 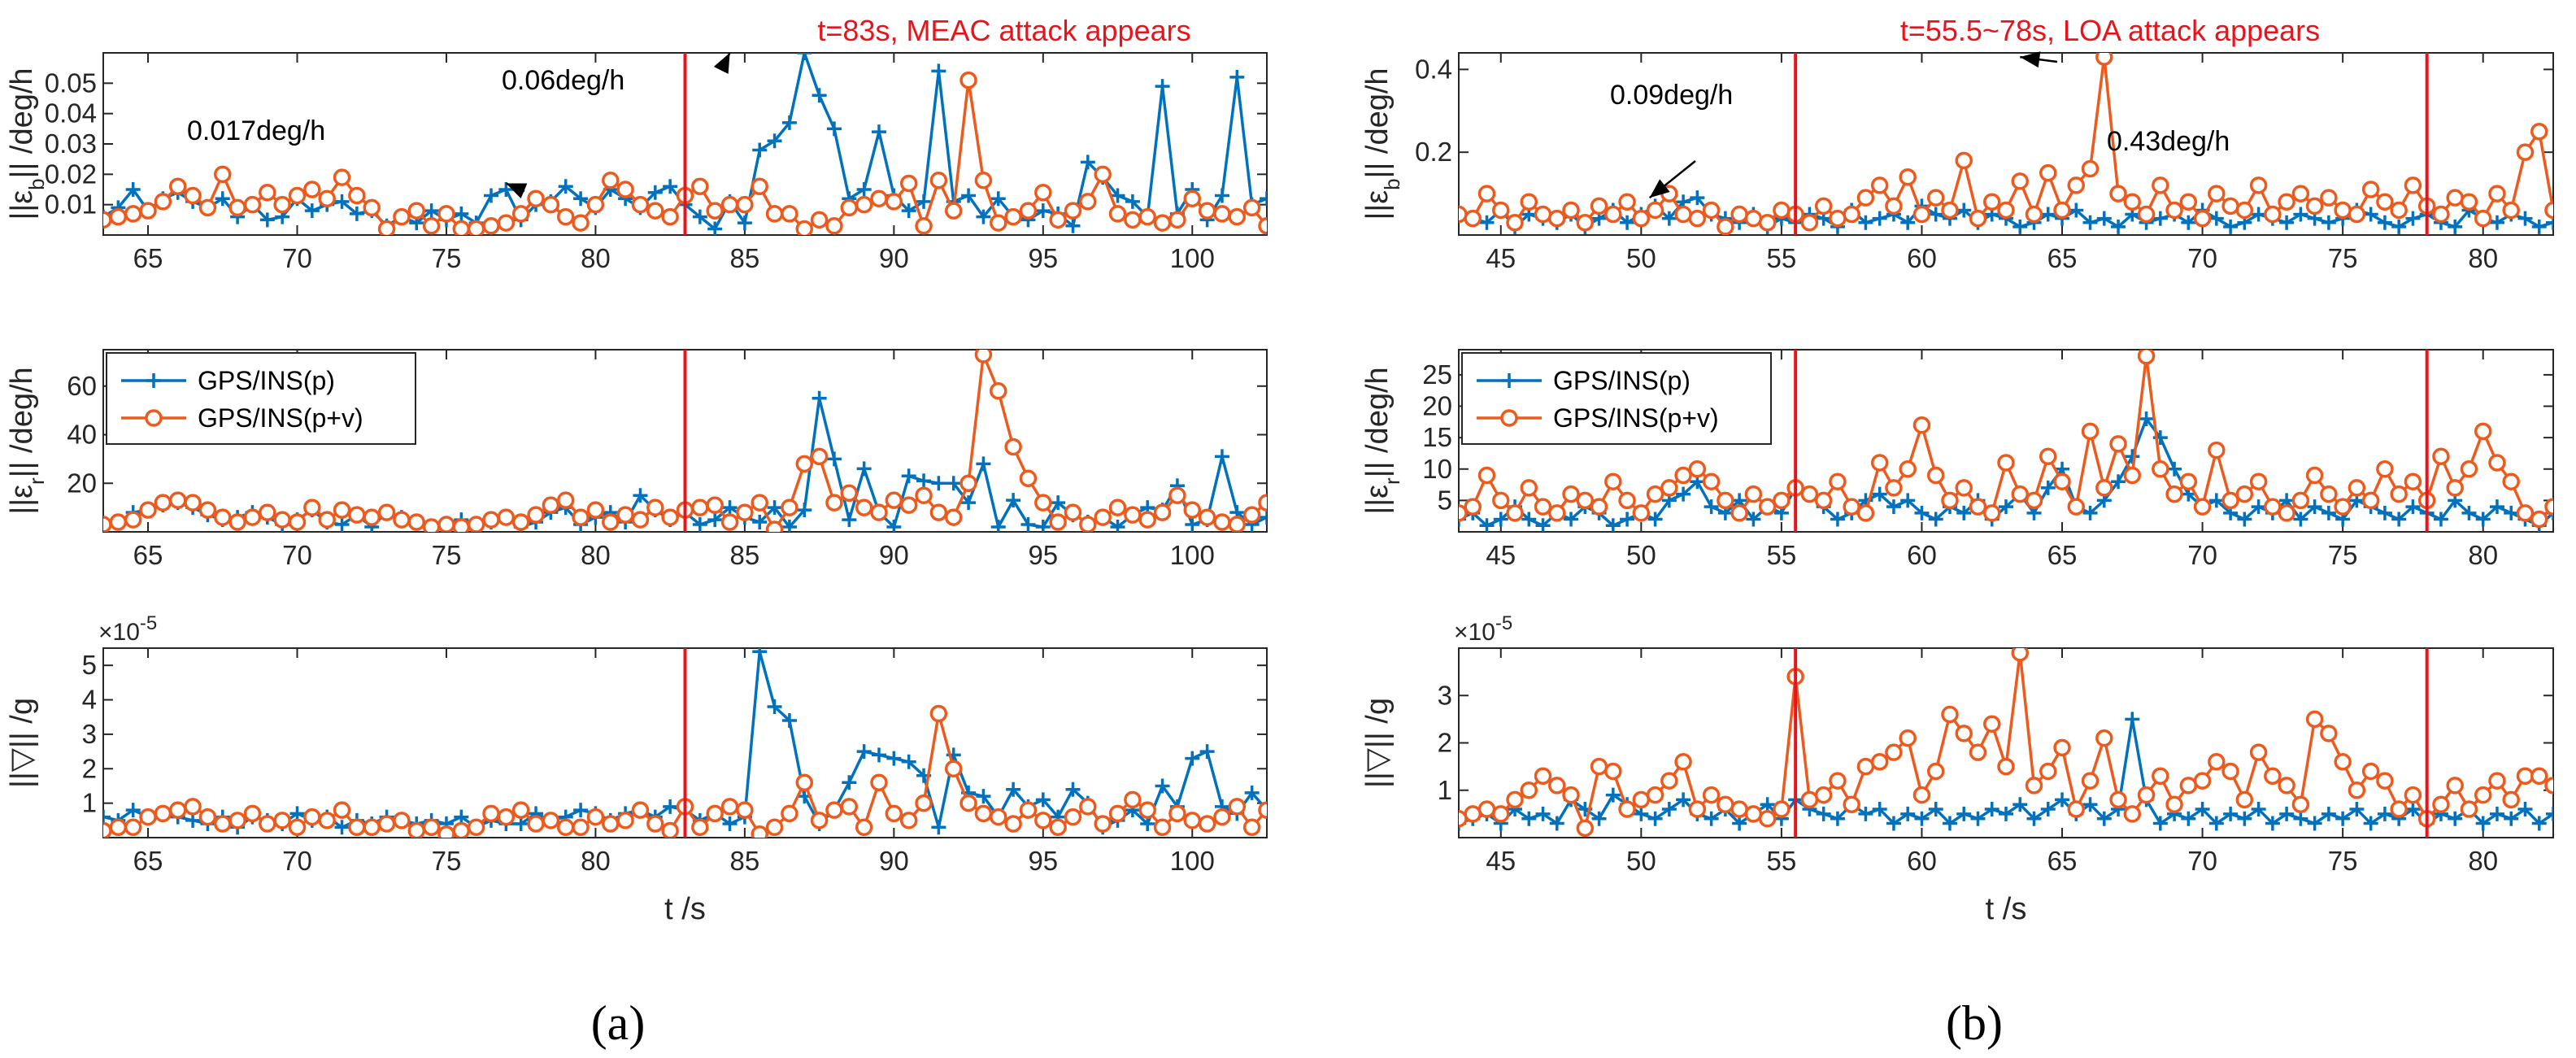 What do you see at coordinates (154, 418) in the screenshot?
I see `legend-marker` at bounding box center [154, 418].